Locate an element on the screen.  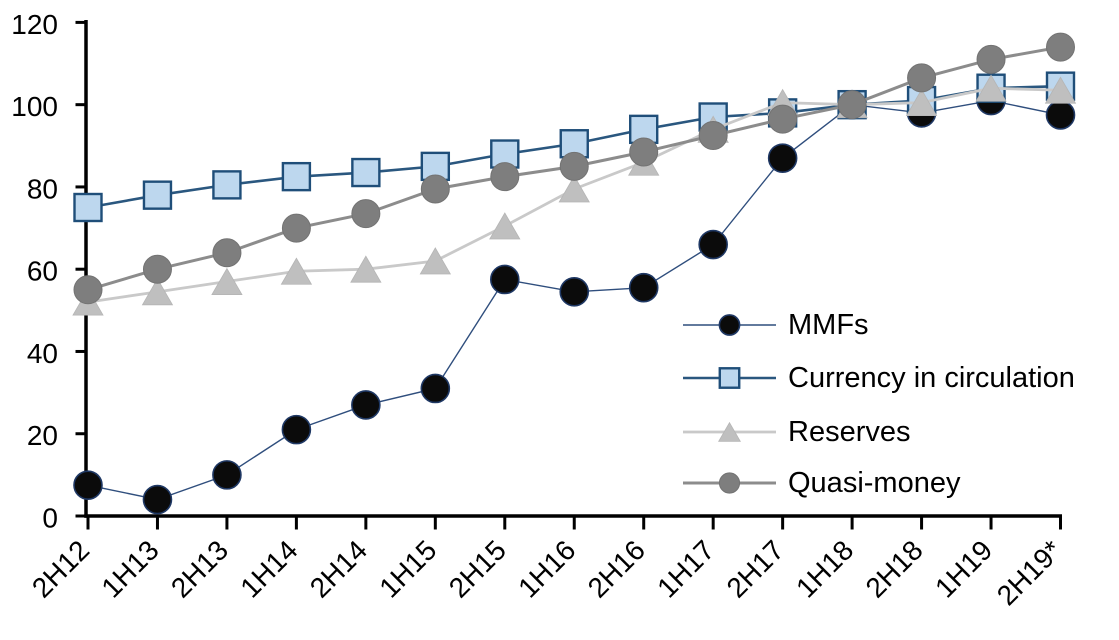
y-axis-tick-label: 100 is located at coordinates (34, 106).